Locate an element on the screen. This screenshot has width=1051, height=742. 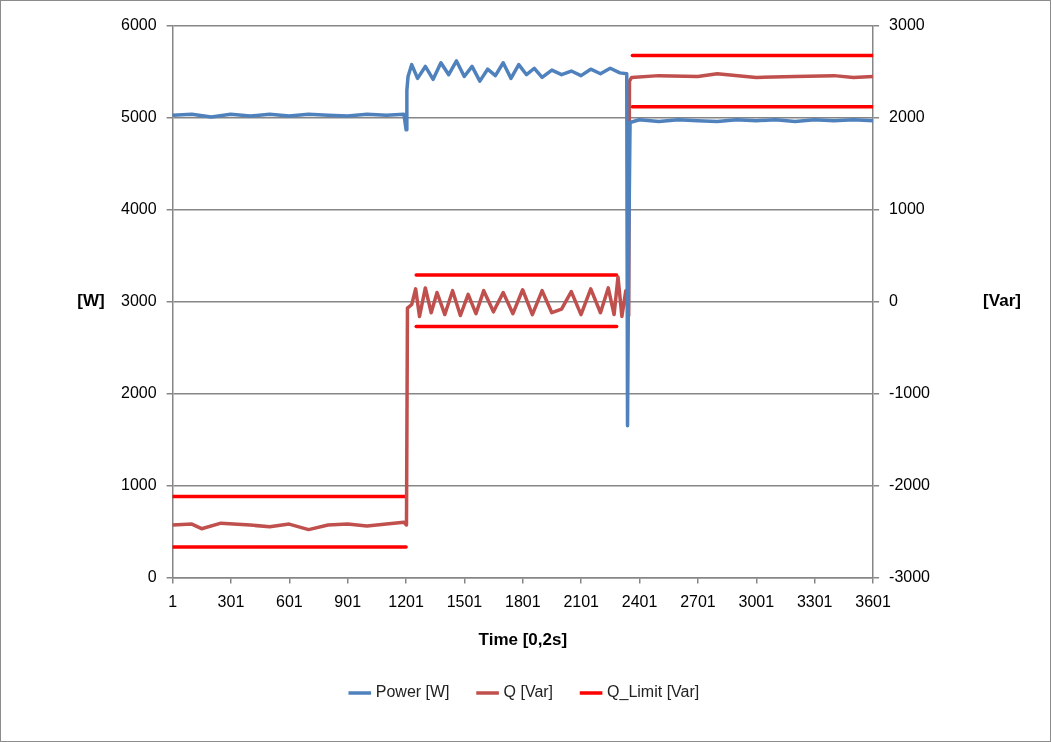
y2-tick-label: -2000 is located at coordinates (910, 484).